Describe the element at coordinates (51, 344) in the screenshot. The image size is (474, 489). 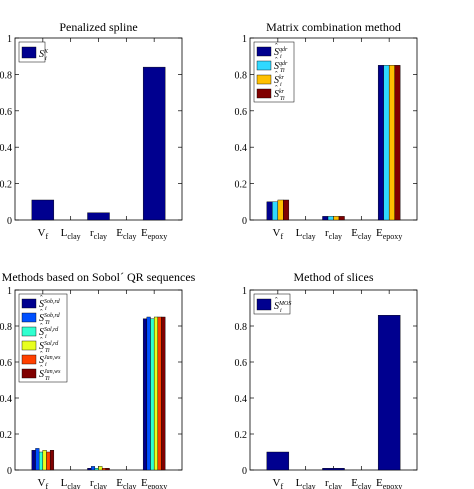
I see `legend-sup: Sal,rd` at that location.